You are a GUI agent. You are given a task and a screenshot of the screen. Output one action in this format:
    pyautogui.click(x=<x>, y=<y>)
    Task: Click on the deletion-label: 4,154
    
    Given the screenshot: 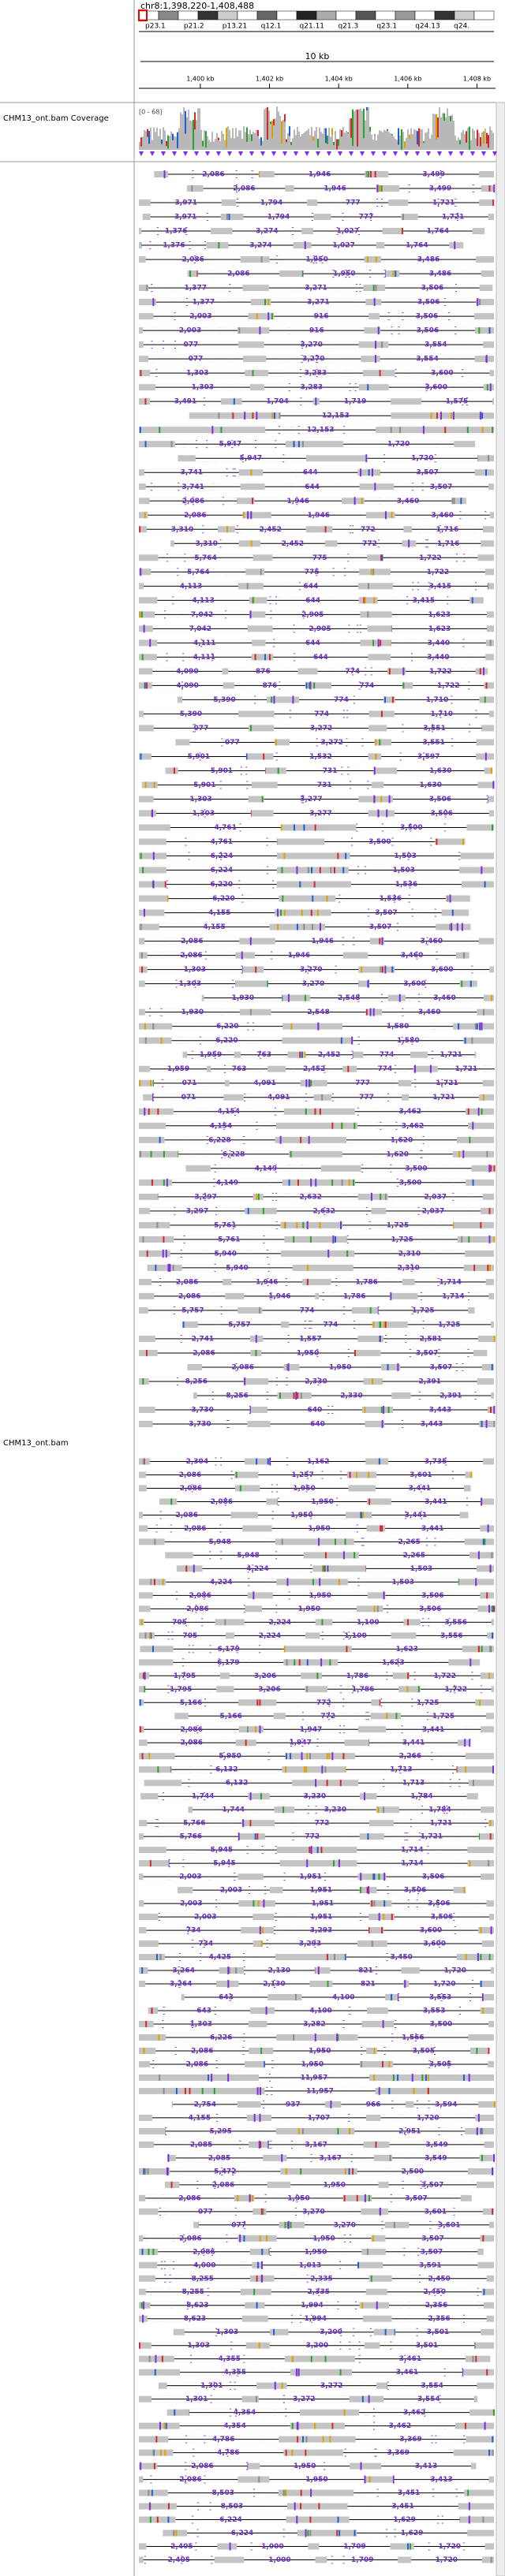 What is the action you would take?
    pyautogui.click(x=221, y=1126)
    